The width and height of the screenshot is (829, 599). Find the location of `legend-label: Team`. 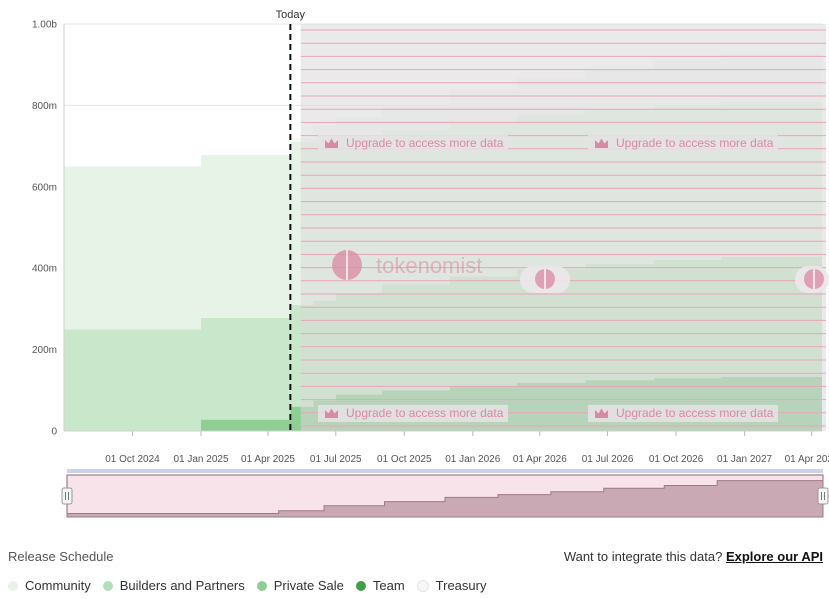

legend-label: Team is located at coordinates (388, 585).